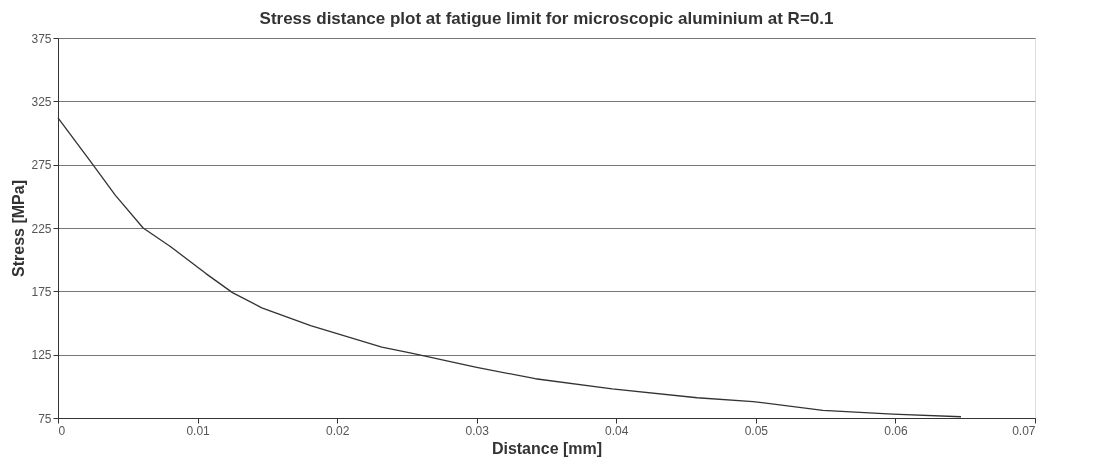 The image size is (1096, 466). What do you see at coordinates (41, 38) in the screenshot?
I see `y-tick-label: 375` at bounding box center [41, 38].